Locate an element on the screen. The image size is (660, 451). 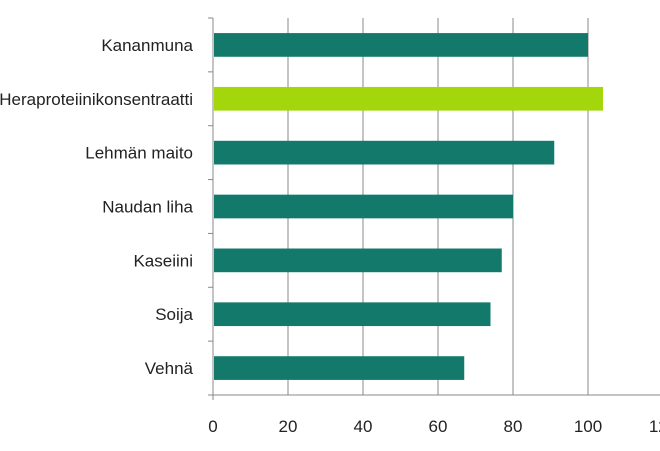
category-label: Kananmuna is located at coordinates (147, 45).